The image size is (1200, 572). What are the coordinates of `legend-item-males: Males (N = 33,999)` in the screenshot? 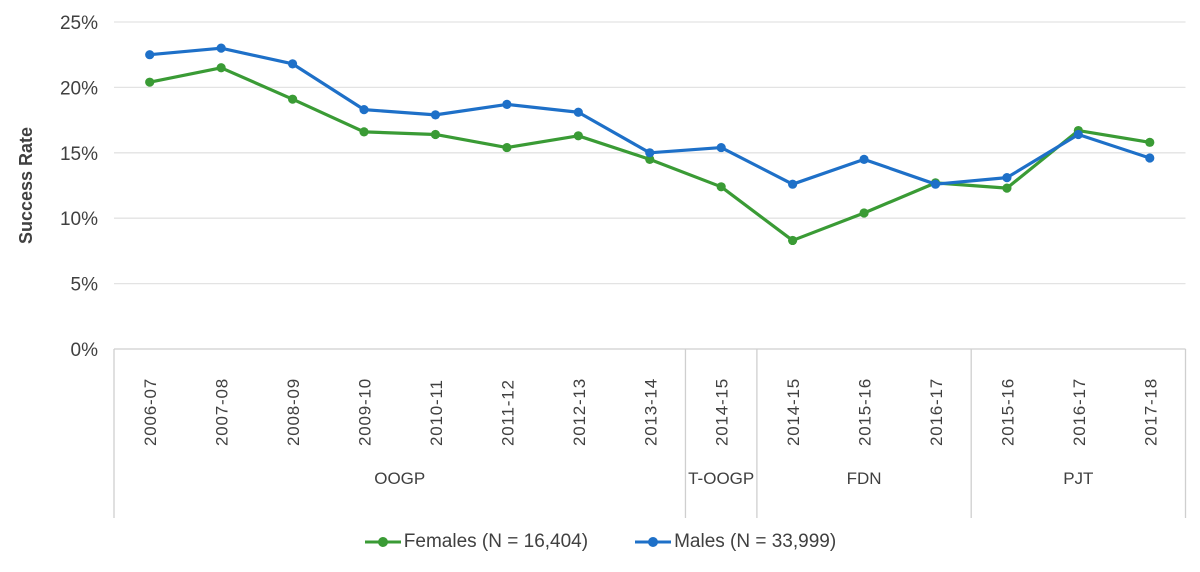 It's located at (735, 542).